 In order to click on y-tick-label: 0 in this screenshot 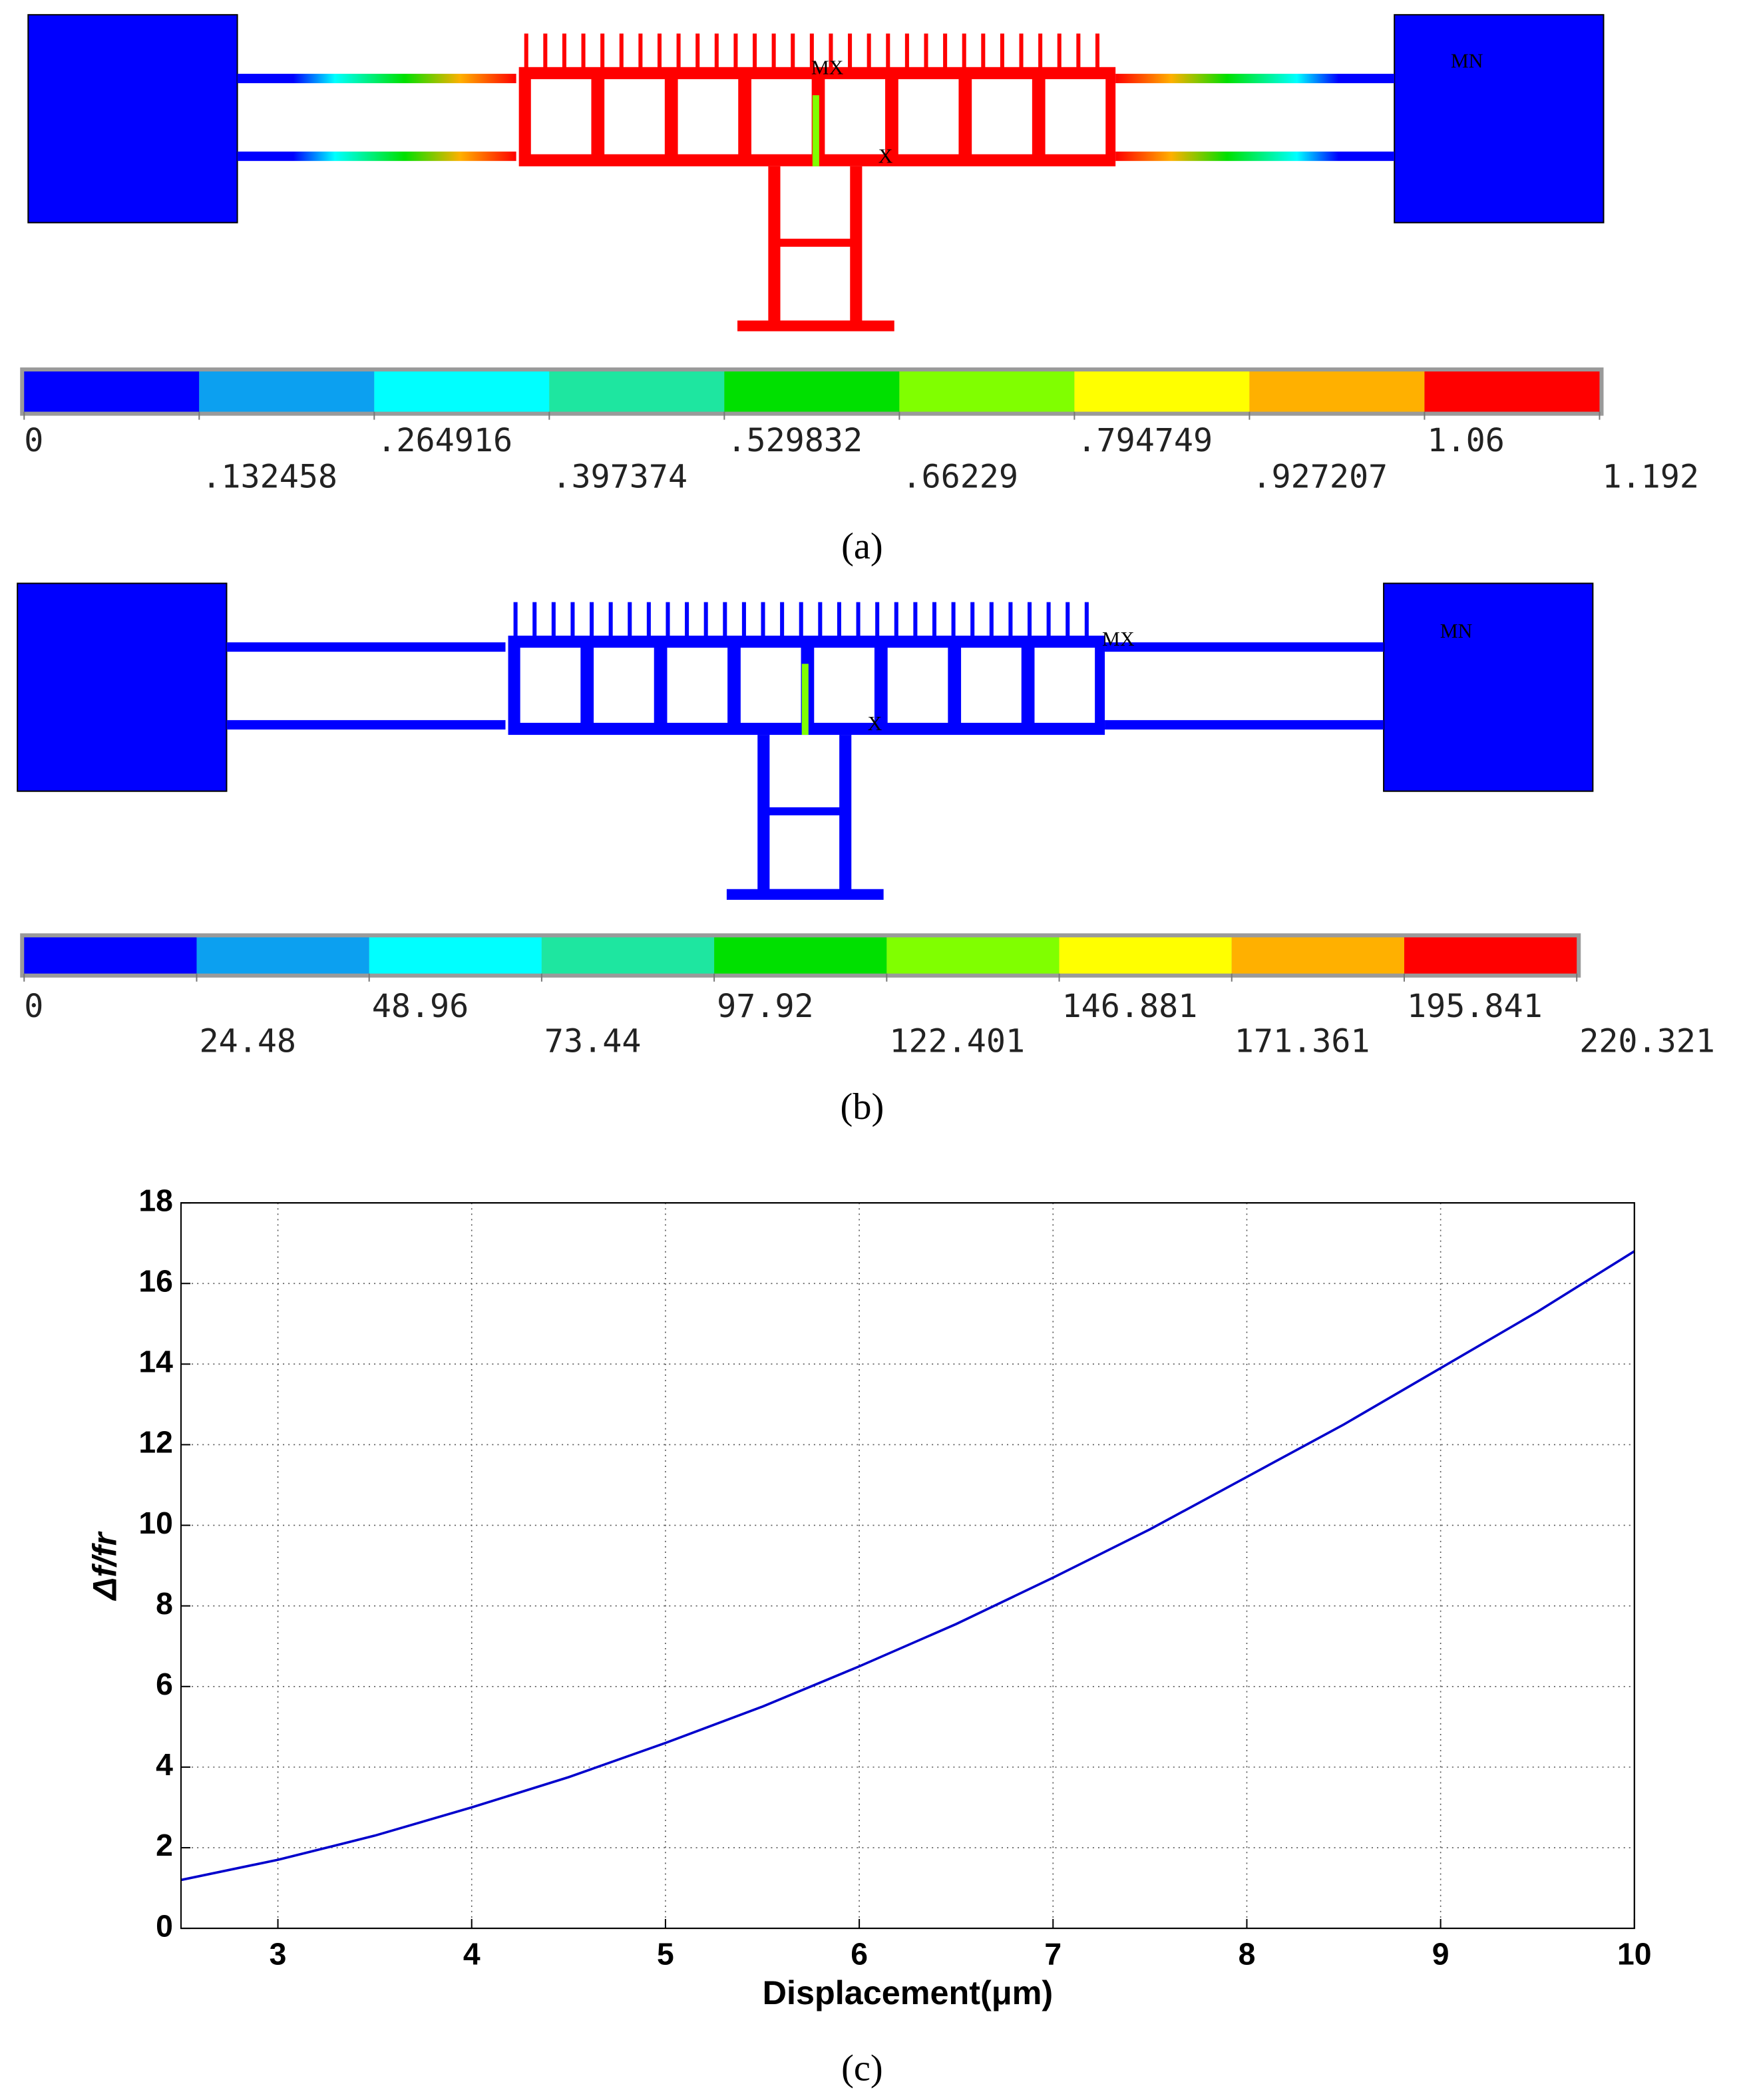, I will do `click(164, 1925)`.